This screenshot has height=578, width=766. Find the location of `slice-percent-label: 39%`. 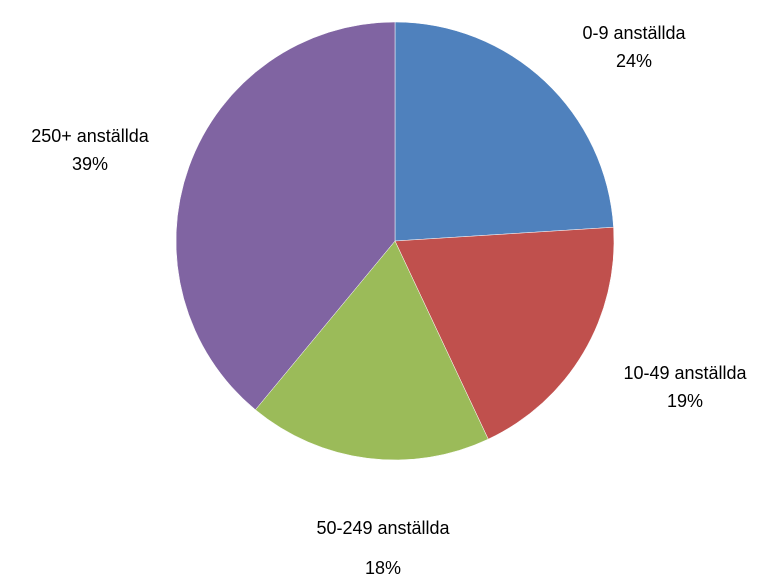

slice-percent-label: 39% is located at coordinates (90, 164).